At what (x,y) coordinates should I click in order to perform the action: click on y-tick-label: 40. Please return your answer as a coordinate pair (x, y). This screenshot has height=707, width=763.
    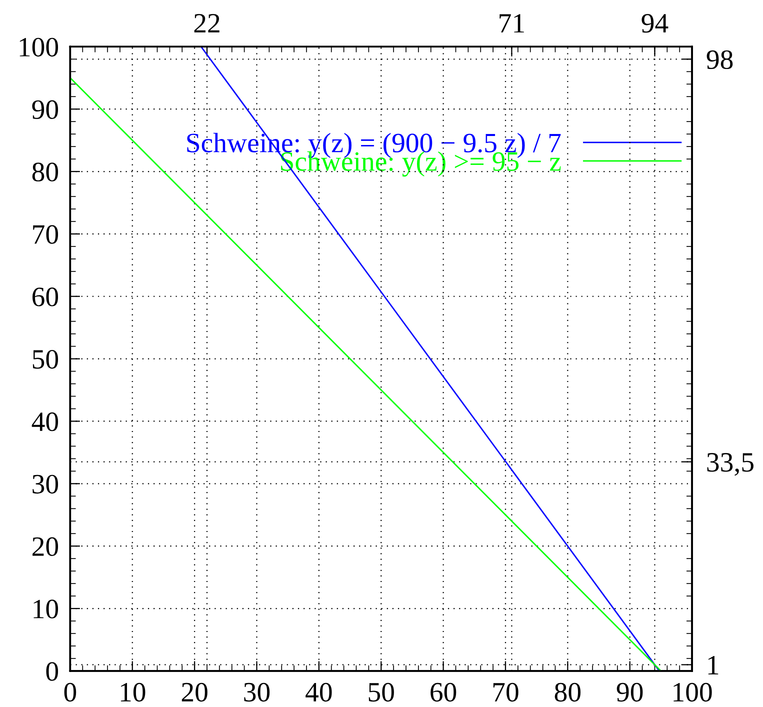
    Looking at the image, I should click on (45, 422).